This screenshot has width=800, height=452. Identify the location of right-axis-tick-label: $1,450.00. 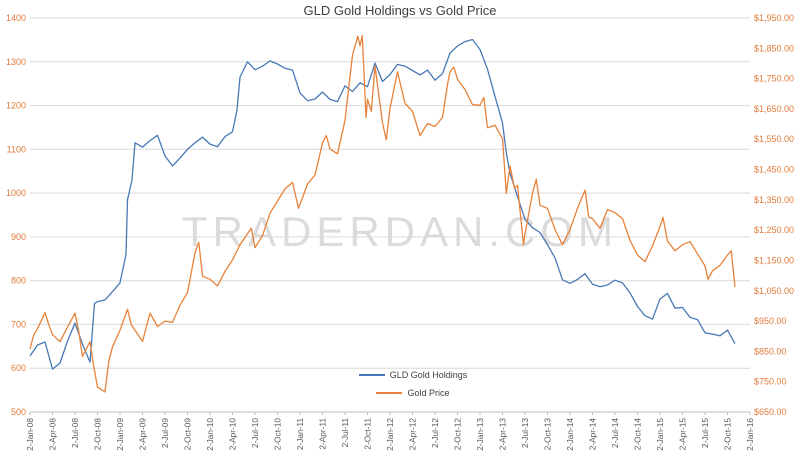
(774, 170).